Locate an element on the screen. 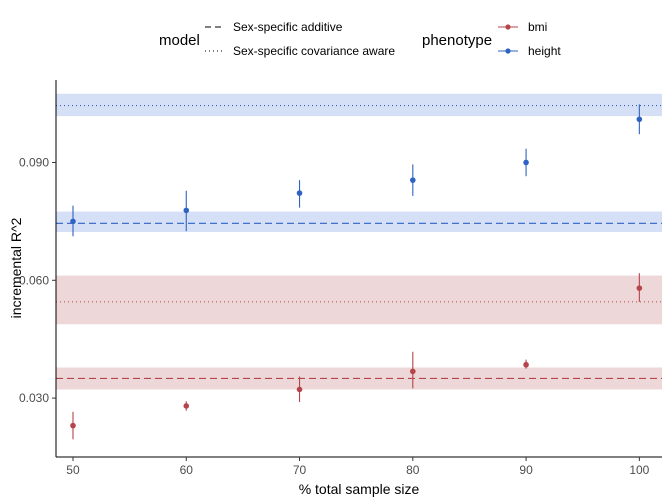 The width and height of the screenshot is (670, 503). y-axis-ticks: 0.030 0.060 0.090 is located at coordinates (37, 280).